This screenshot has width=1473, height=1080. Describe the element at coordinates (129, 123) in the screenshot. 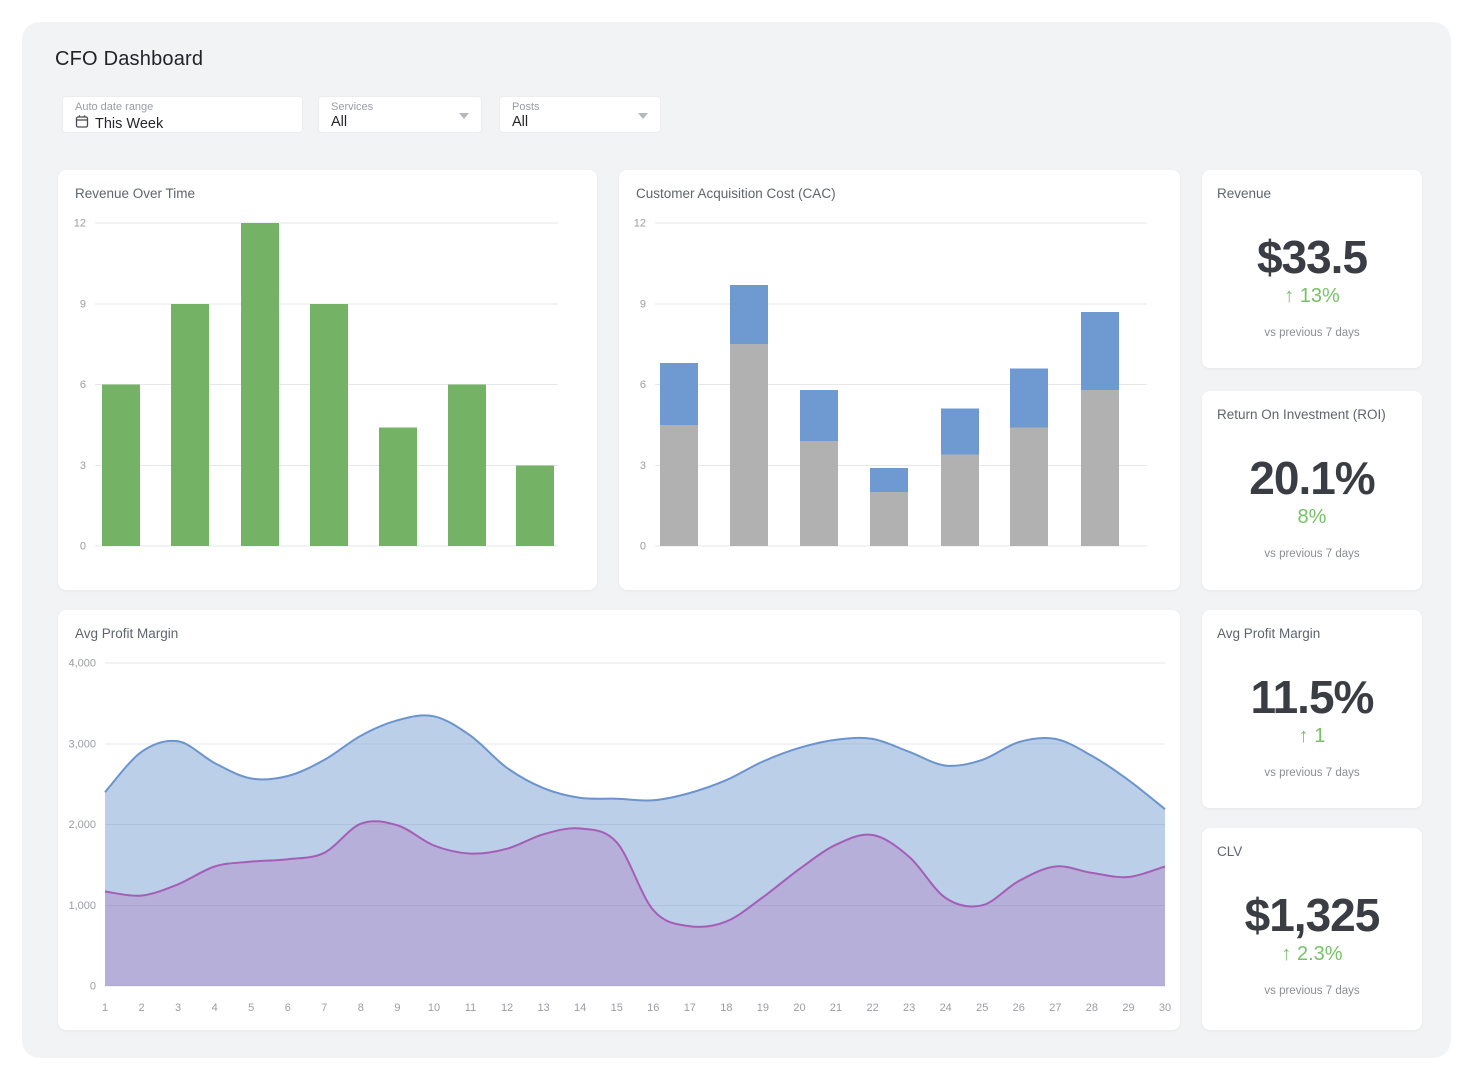

I see `filter-value: This Week` at that location.